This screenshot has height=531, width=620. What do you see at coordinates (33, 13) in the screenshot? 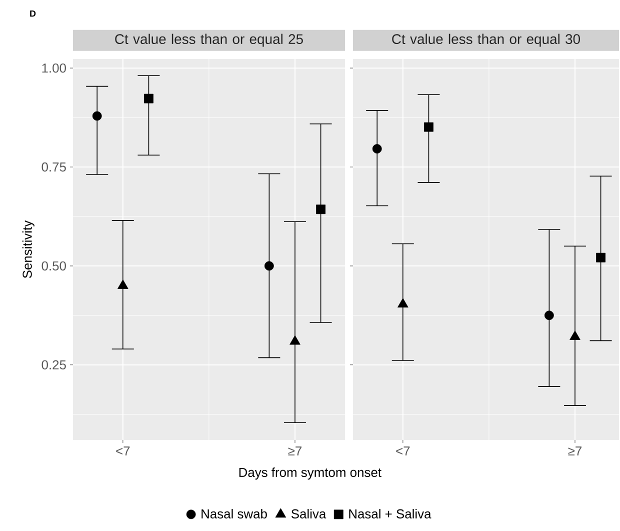
I see `text: D` at bounding box center [33, 13].